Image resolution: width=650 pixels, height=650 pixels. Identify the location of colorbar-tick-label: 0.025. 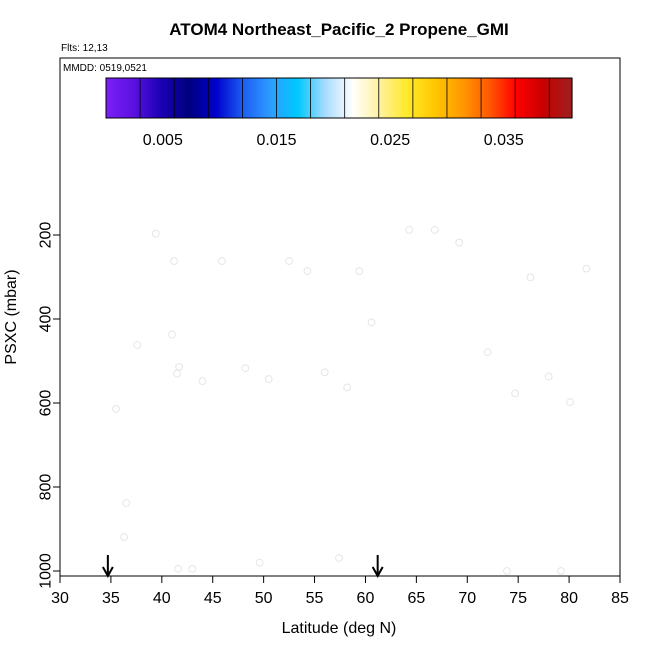
(390, 140).